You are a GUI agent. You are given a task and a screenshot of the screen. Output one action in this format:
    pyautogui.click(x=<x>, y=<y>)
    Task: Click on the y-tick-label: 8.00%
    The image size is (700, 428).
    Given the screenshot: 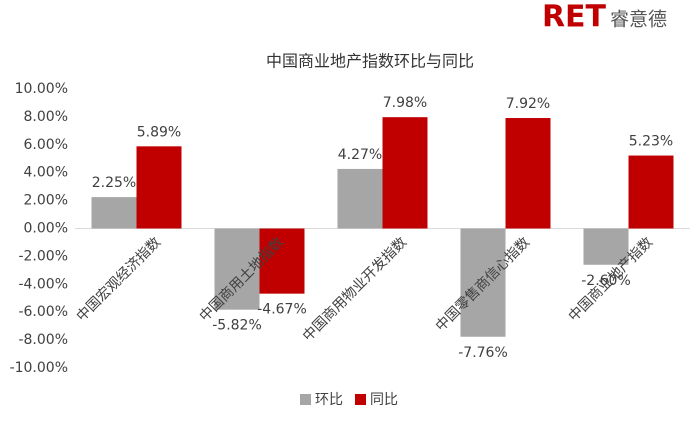 What is the action you would take?
    pyautogui.click(x=46, y=117)
    